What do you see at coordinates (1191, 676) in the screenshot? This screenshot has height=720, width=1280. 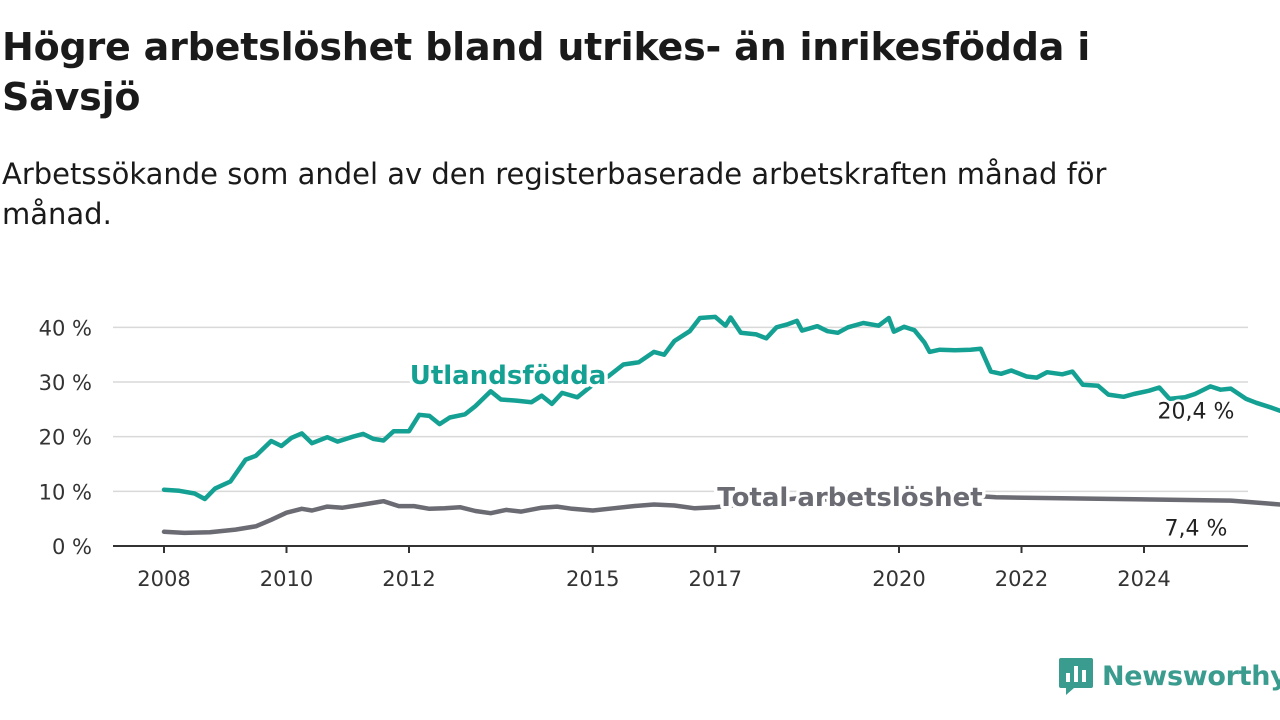 I see `brand-name: Newsworthy` at bounding box center [1191, 676].